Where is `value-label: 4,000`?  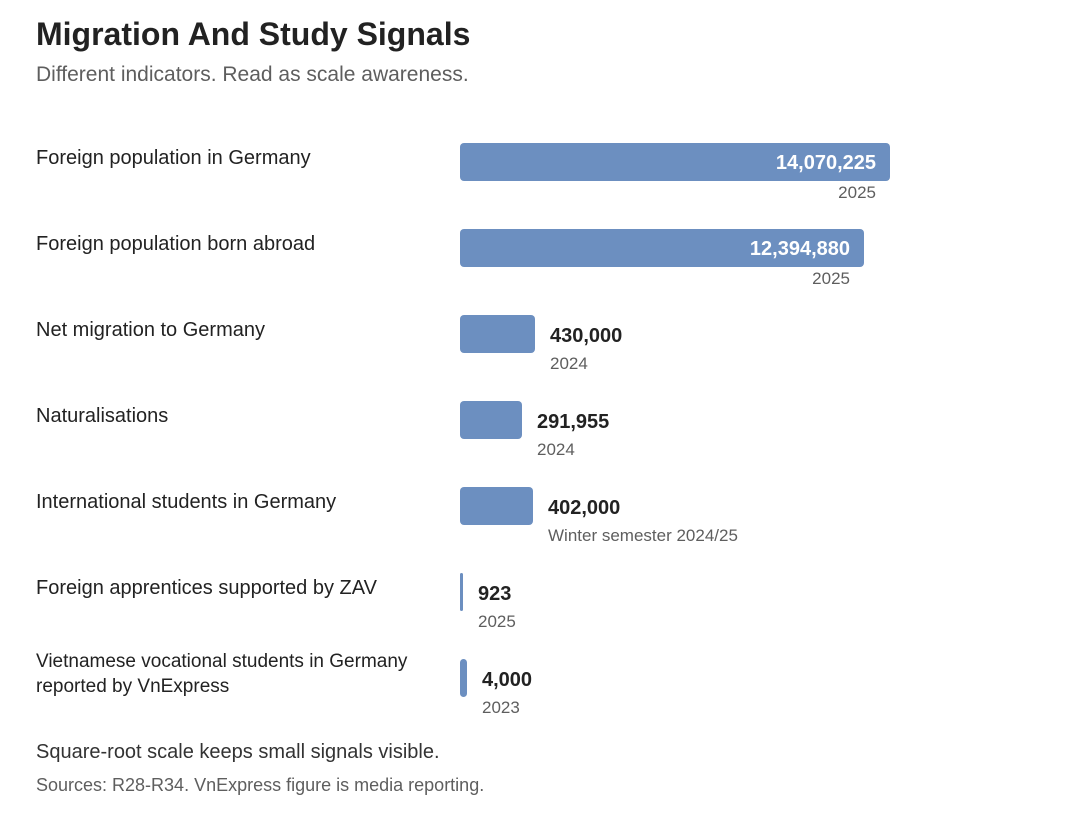 value-label: 4,000 is located at coordinates (507, 680).